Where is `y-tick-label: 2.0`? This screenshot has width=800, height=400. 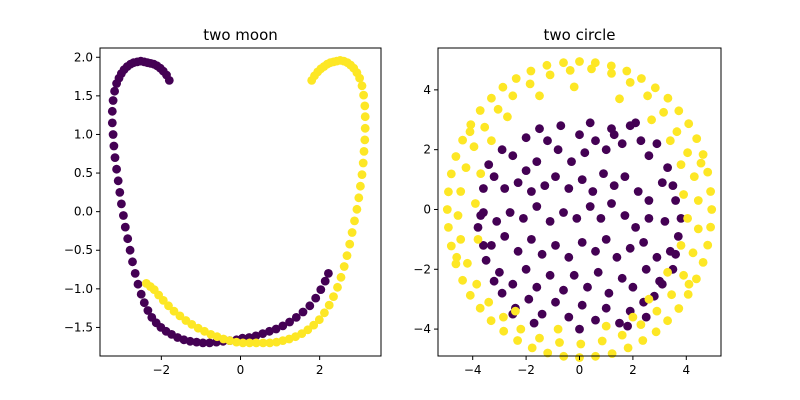 y-tick-label: 2.0 is located at coordinates (83, 57).